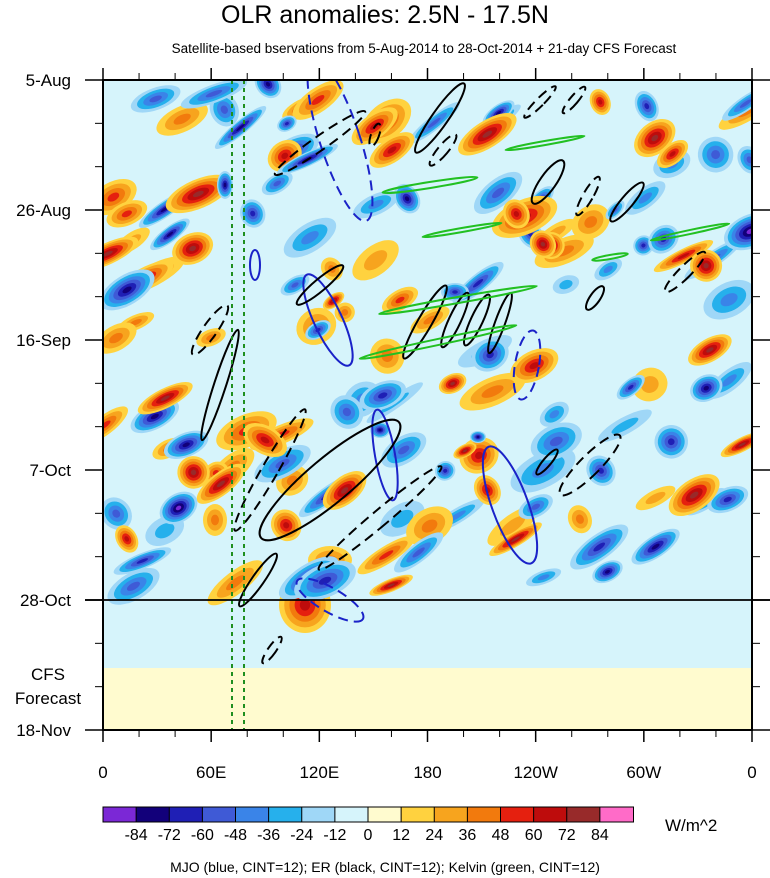  Describe the element at coordinates (202, 835) in the screenshot. I see `colorbar-label: -60` at that location.